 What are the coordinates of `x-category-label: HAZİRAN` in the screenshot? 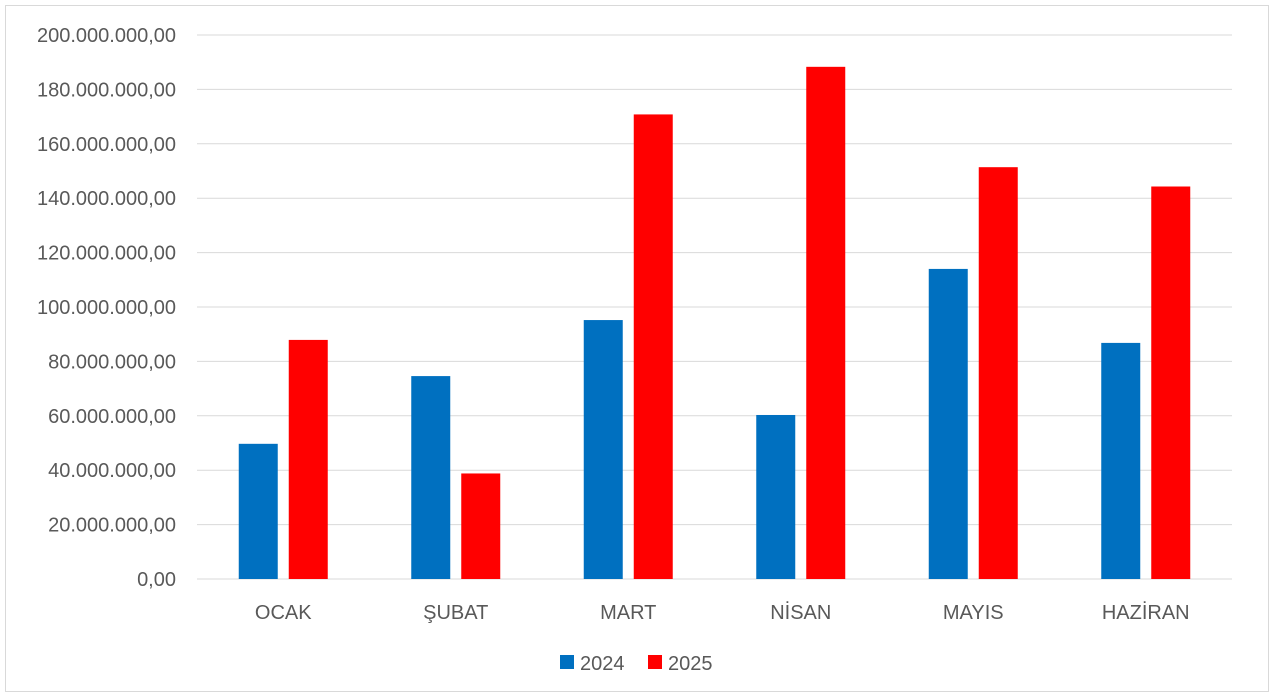 It's located at (1146, 612).